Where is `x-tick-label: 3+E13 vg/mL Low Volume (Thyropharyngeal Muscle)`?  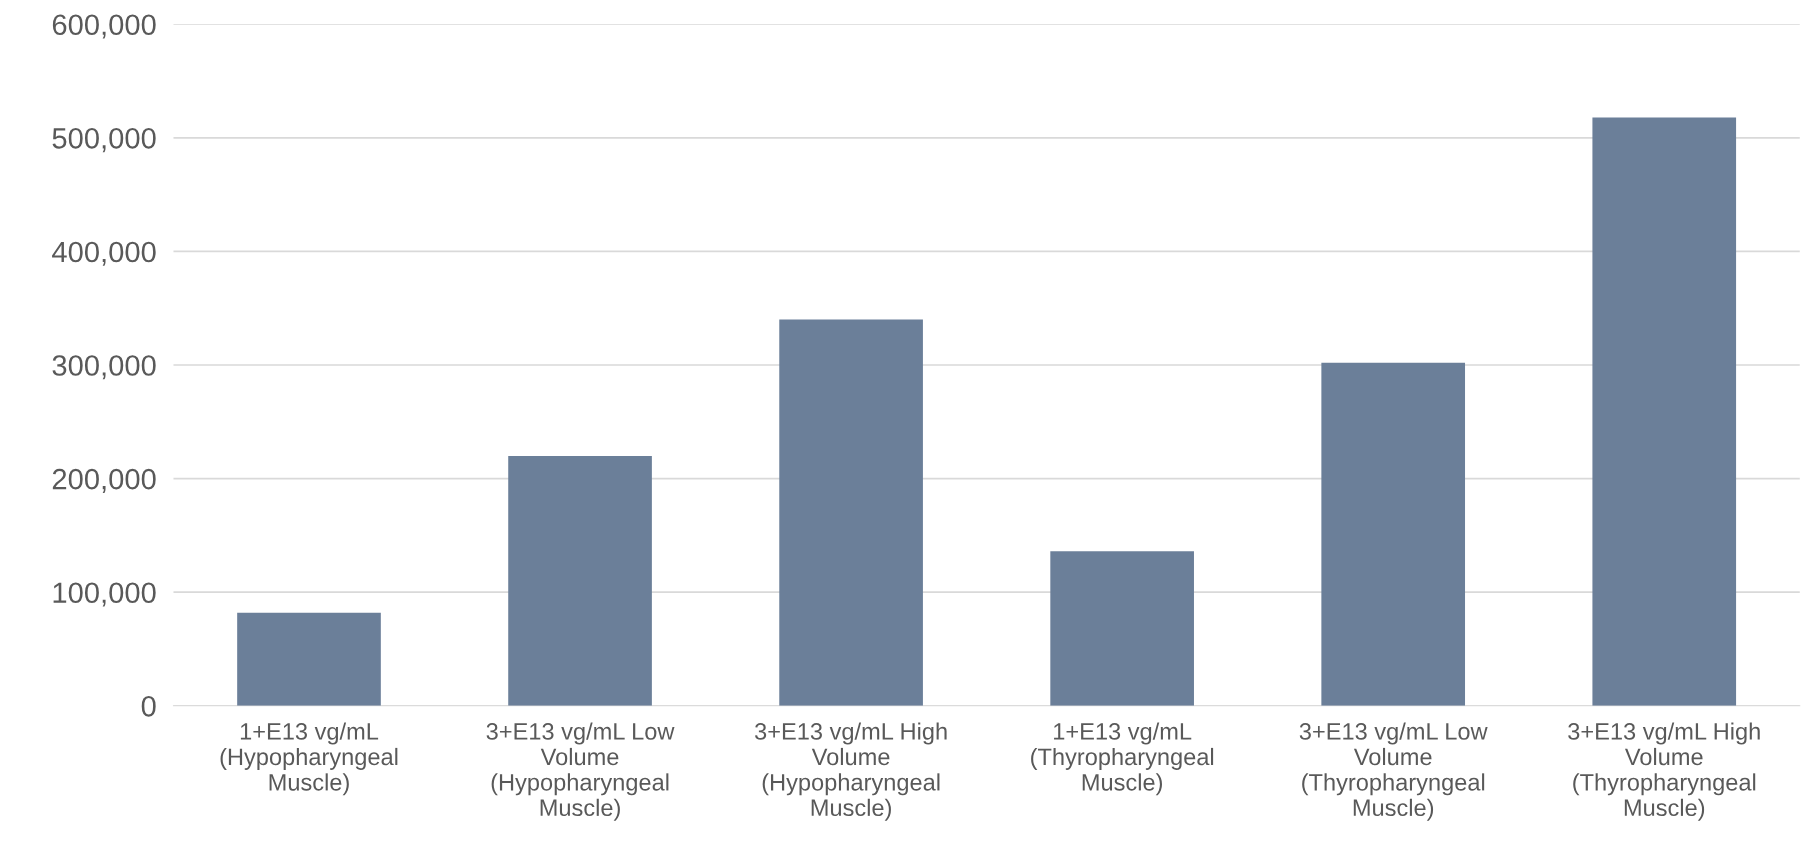 x-tick-label: 3+E13 vg/mL Low Volume (Thyropharyngeal Muscle) is located at coordinates (1393, 771).